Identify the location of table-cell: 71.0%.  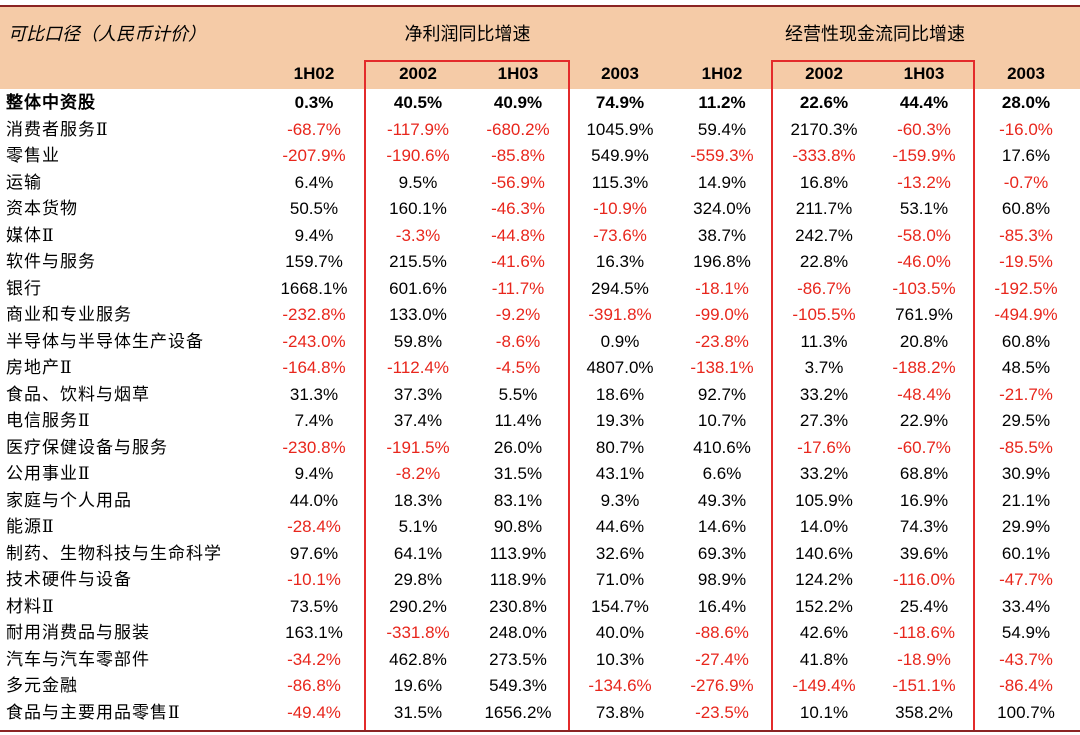
(620, 579).